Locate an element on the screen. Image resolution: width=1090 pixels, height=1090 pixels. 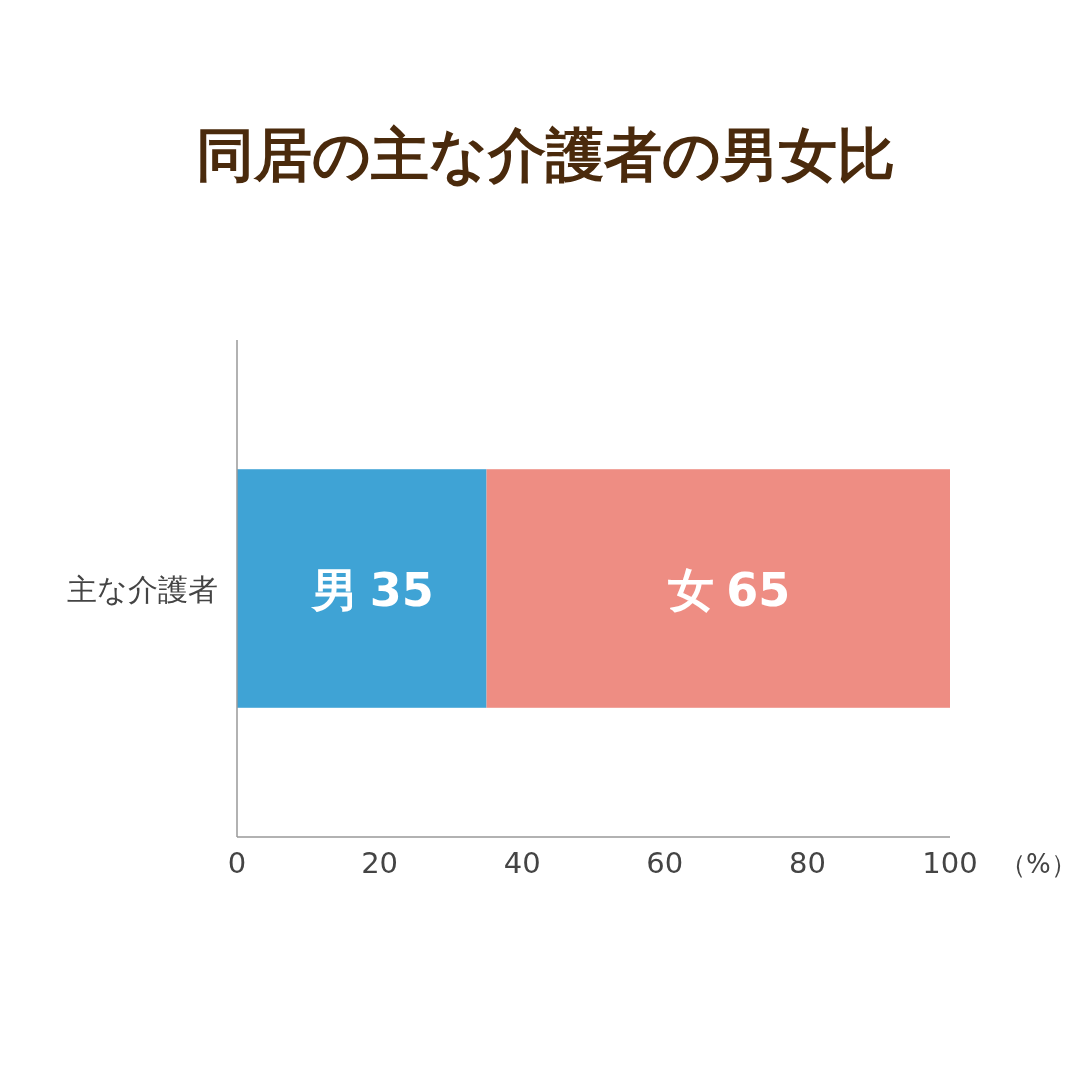
x-tick-label: 20 is located at coordinates (380, 863).